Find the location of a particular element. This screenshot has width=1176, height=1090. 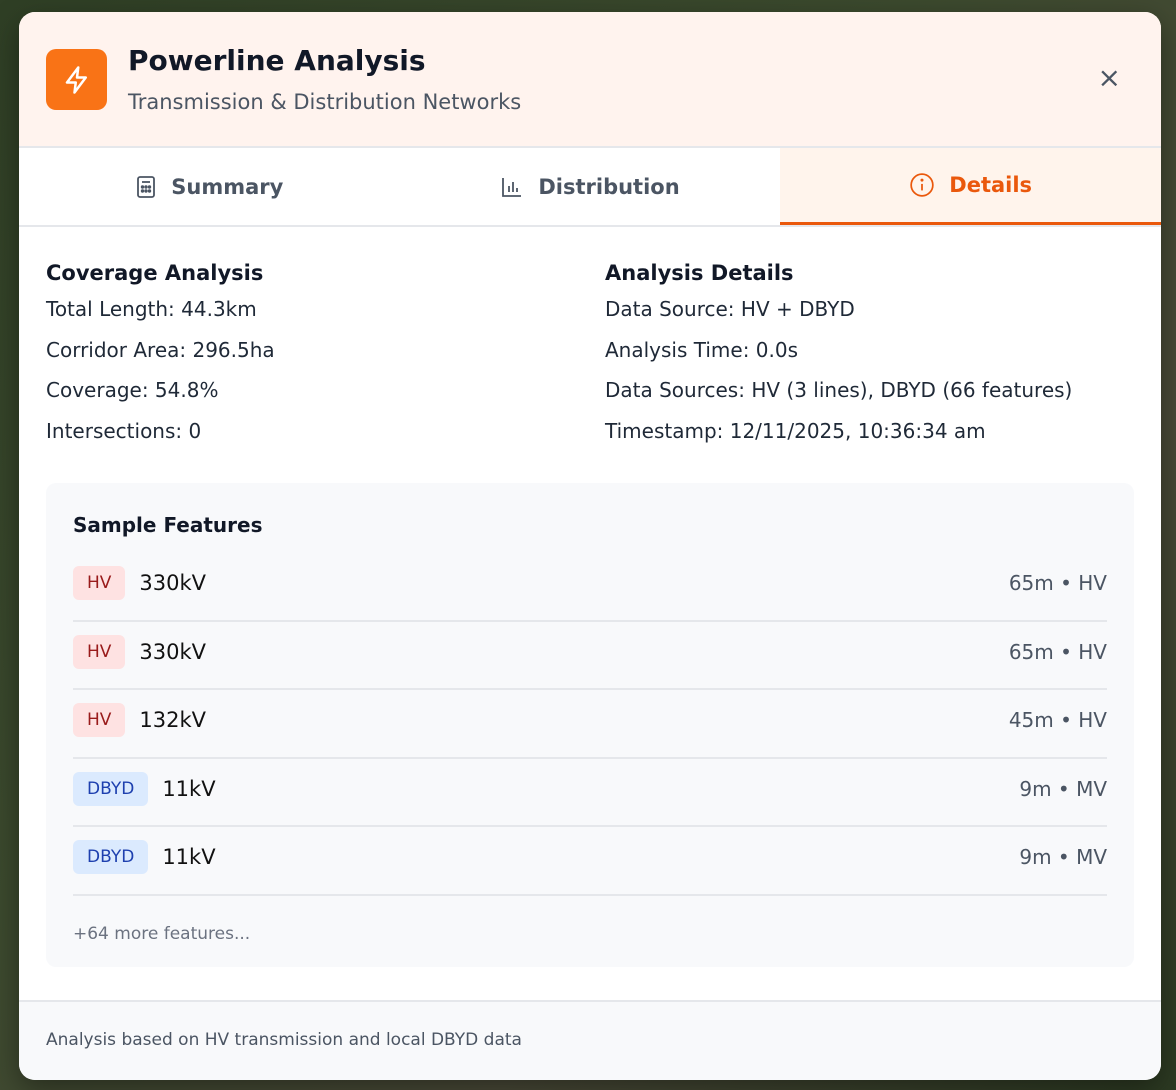

feature-meta: 45m • HV is located at coordinates (1057, 720).